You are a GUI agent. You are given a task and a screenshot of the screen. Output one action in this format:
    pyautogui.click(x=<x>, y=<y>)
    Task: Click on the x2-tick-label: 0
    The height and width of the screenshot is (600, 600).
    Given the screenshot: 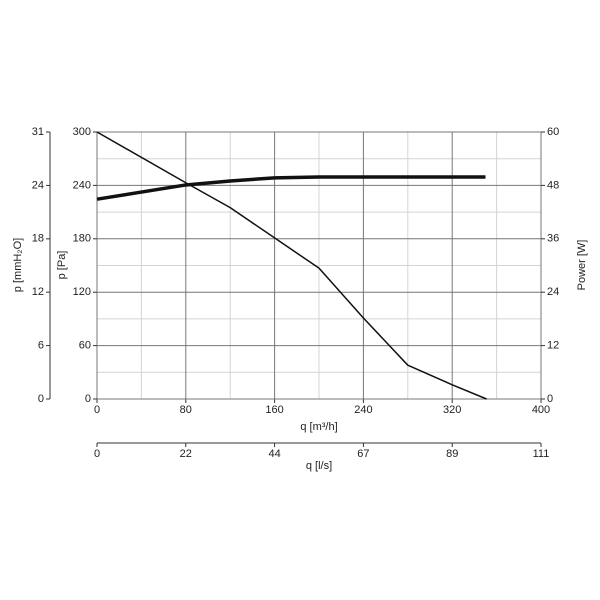 What is the action you would take?
    pyautogui.click(x=97, y=454)
    